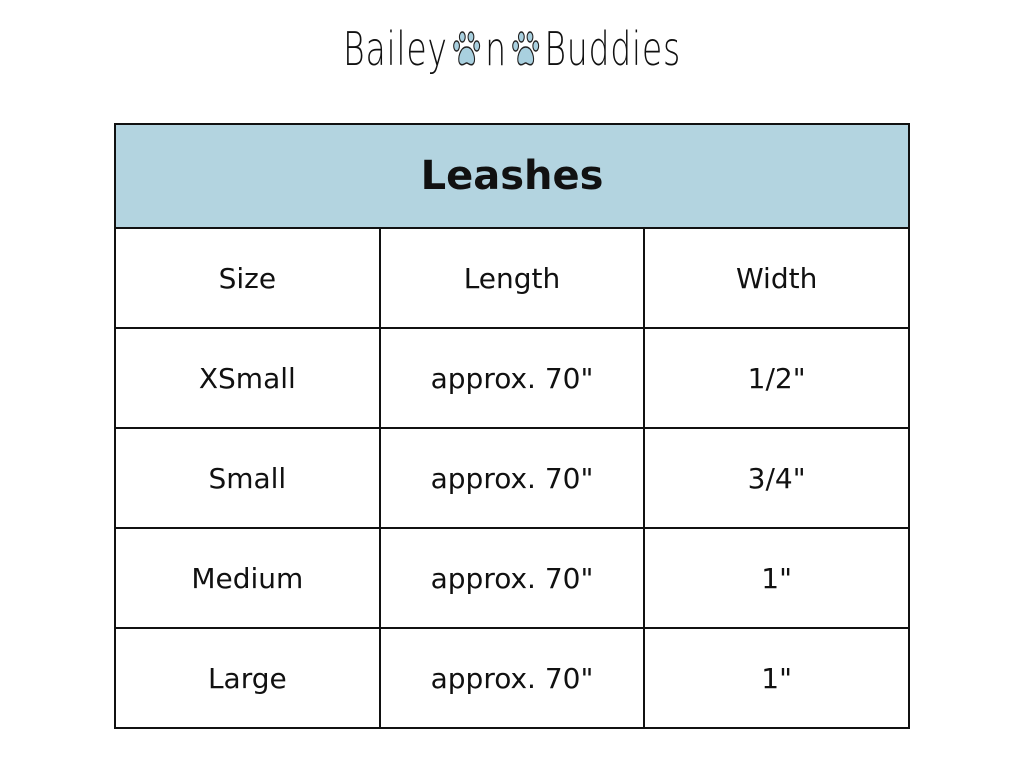 The width and height of the screenshot is (1024, 768). I want to click on logo-word: n, so click(496, 49).